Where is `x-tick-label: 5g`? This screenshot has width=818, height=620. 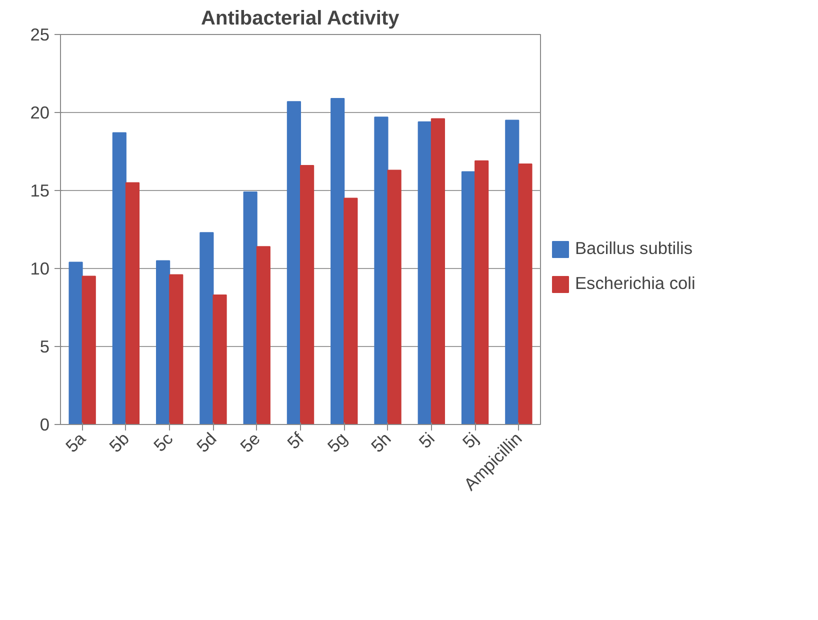
x-tick-label: 5g is located at coordinates (337, 442).